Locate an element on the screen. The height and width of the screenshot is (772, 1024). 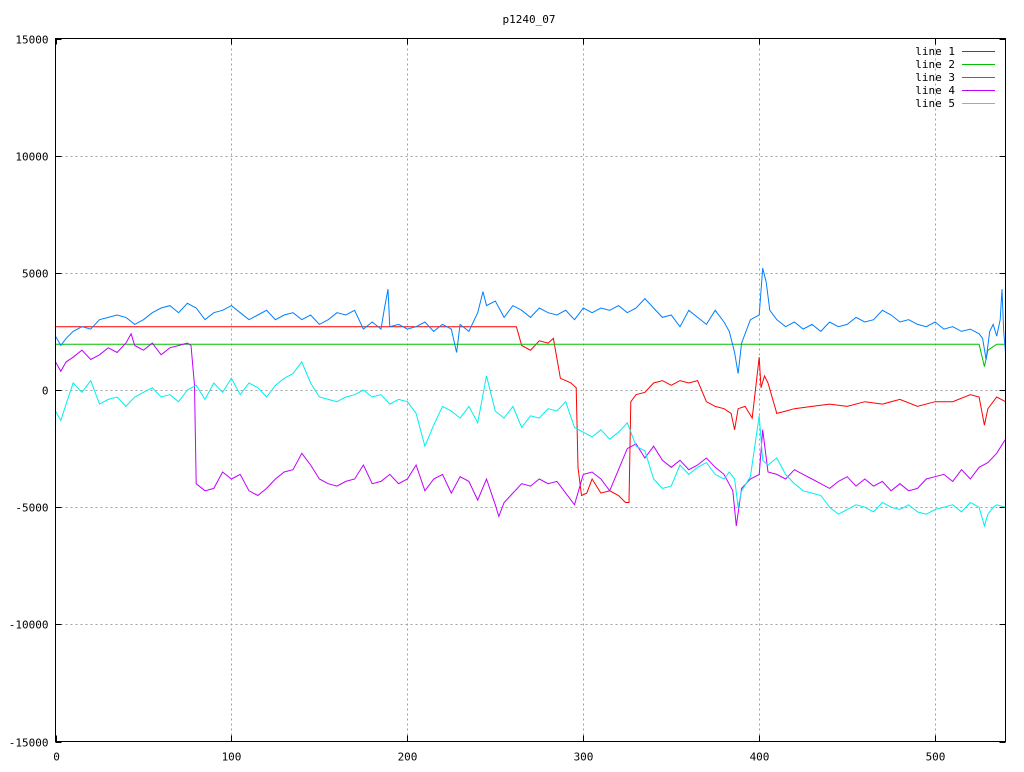
x-tick-label: 100 is located at coordinates (232, 757).